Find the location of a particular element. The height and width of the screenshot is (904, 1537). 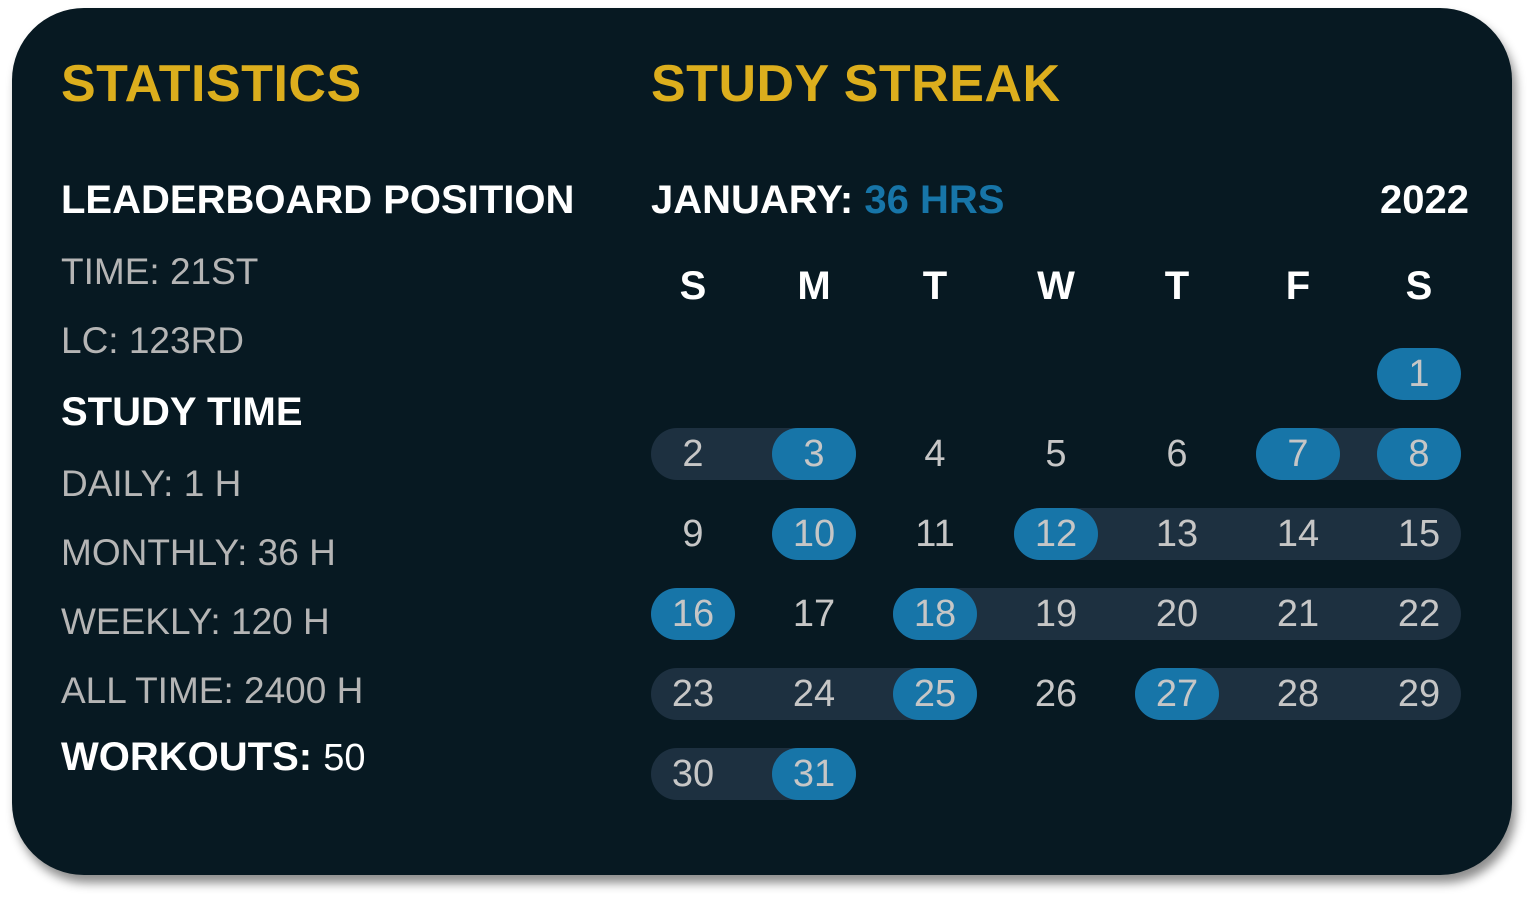

calendar-day: 25 is located at coordinates (935, 694).